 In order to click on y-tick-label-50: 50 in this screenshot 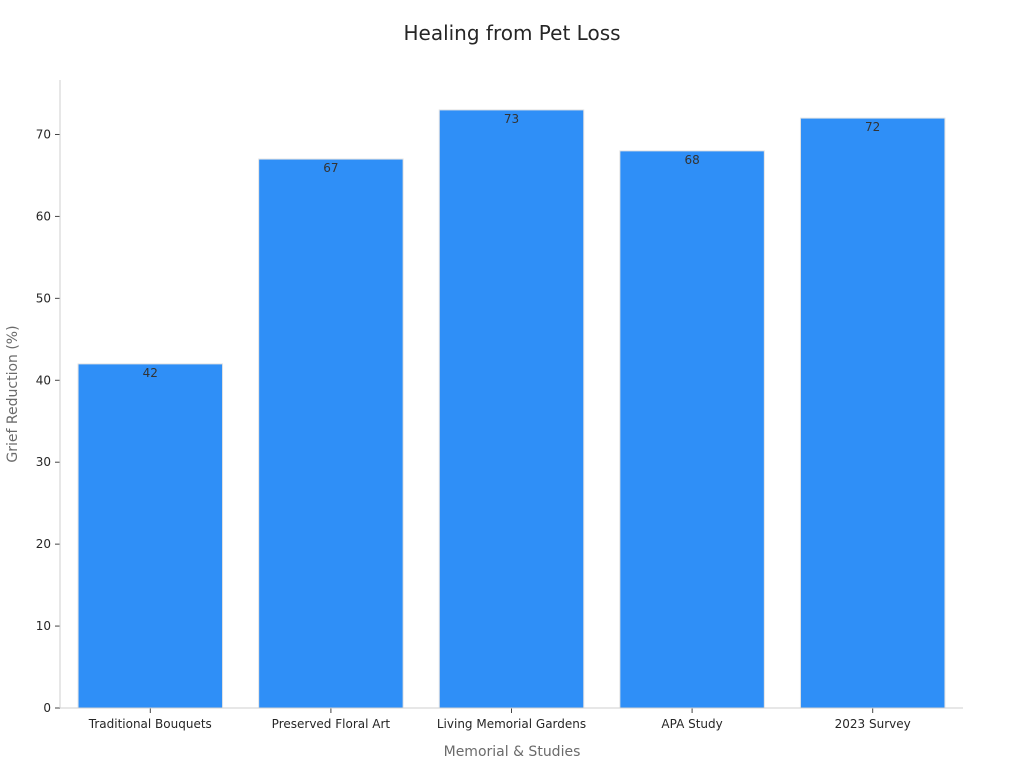, I will do `click(43, 298)`.